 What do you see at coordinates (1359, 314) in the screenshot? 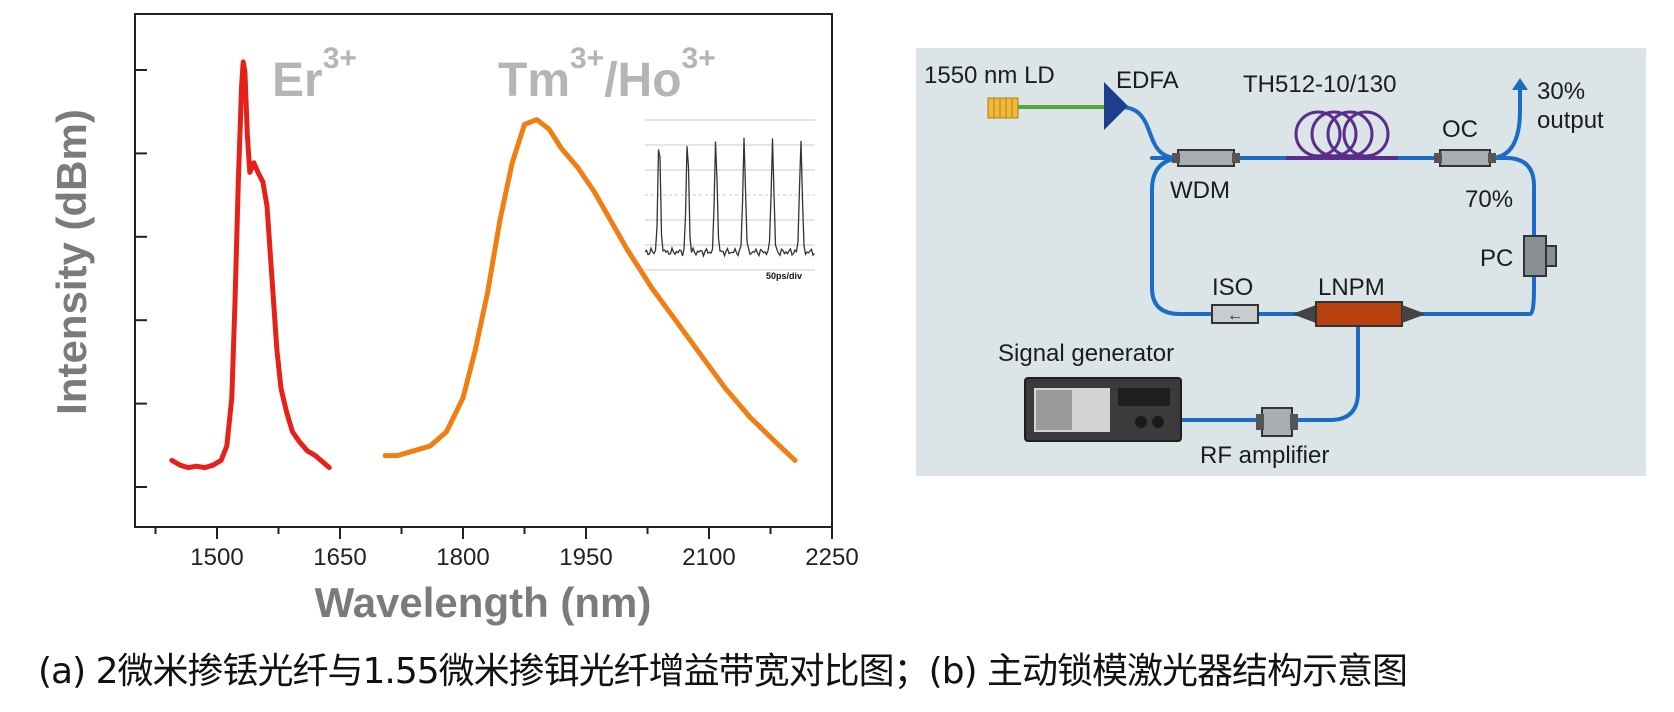
I see `lnpm-modulator` at bounding box center [1359, 314].